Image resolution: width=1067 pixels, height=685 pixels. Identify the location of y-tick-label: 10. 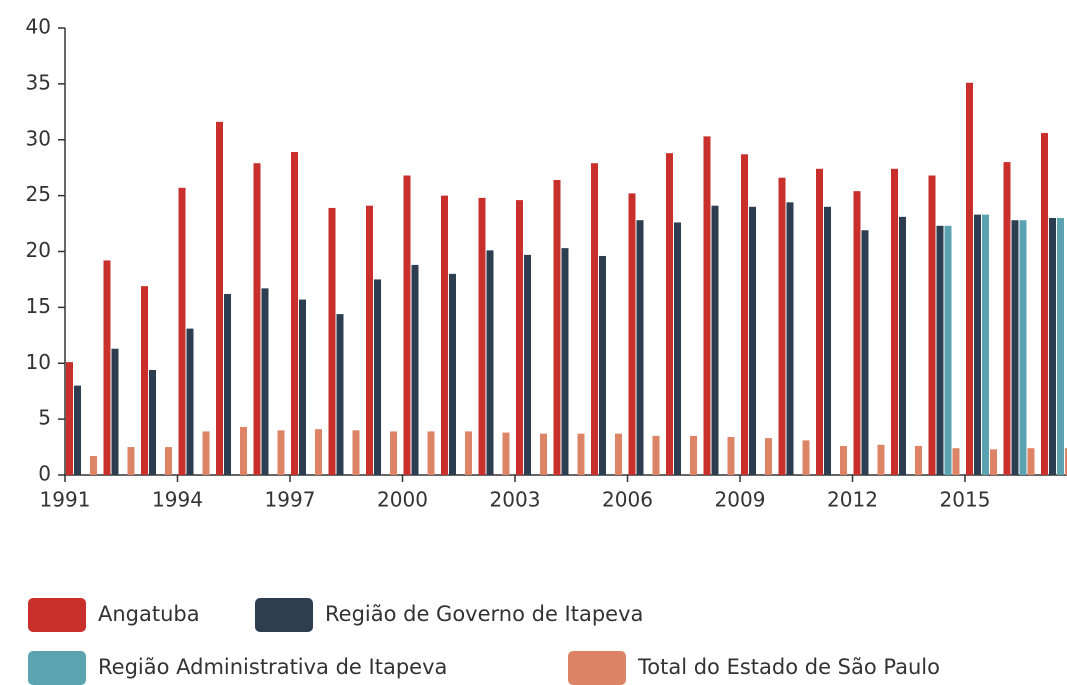
(38, 362).